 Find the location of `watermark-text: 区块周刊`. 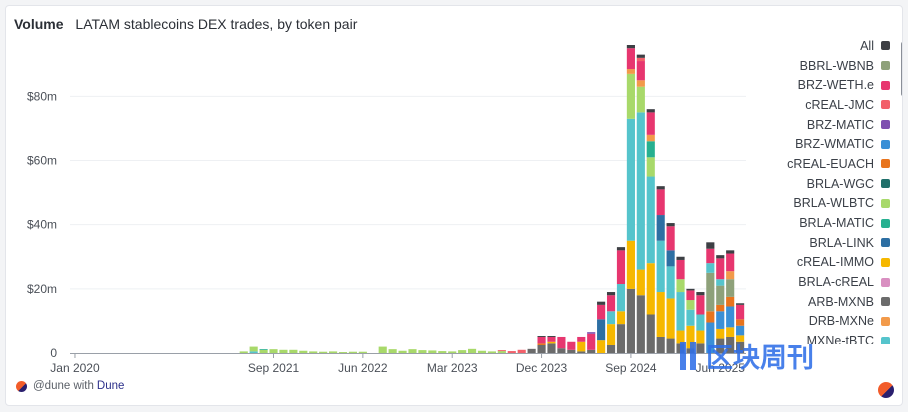

watermark-text: 区块周刊 is located at coordinates (760, 358).